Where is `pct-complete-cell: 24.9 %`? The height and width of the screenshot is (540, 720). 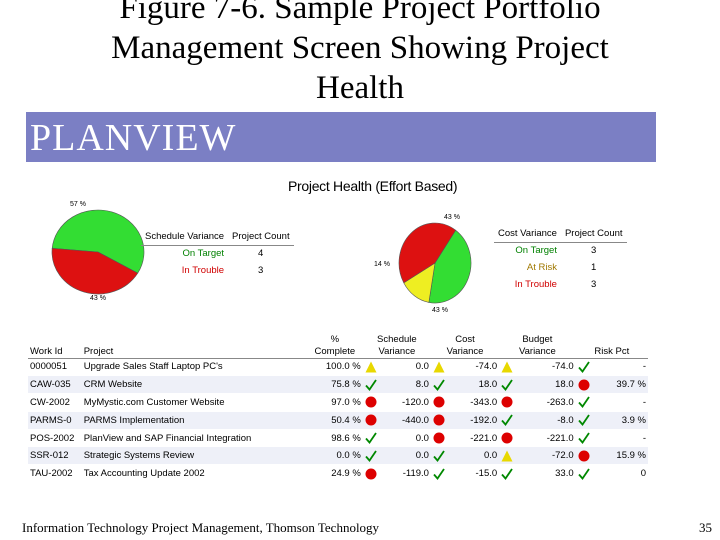
pct-complete-cell: 24.9 % is located at coordinates (334, 474).